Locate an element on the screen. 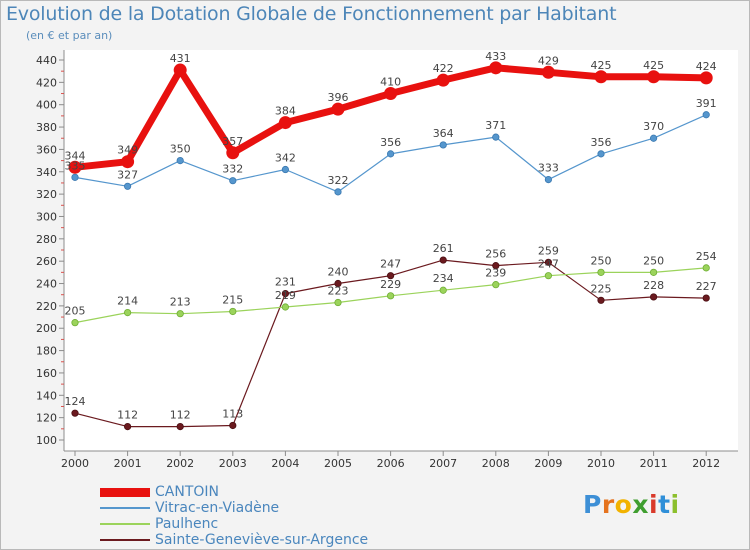 This screenshot has width=750, height=550. data-label-vitrac-en-viadene: 342 is located at coordinates (285, 158).